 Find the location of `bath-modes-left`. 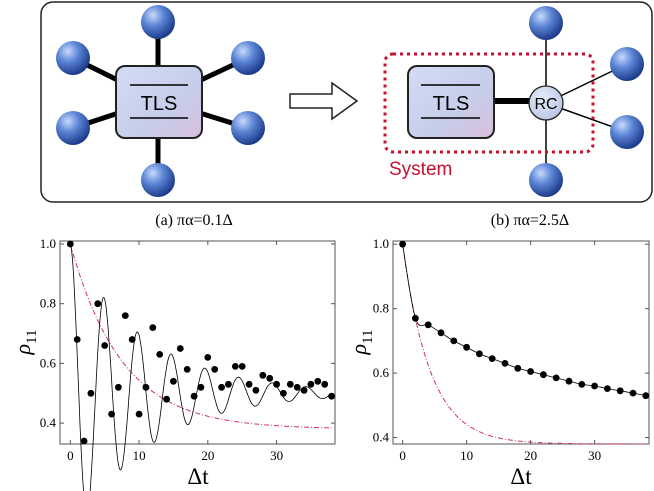

bath-modes-left is located at coordinates (160, 101).